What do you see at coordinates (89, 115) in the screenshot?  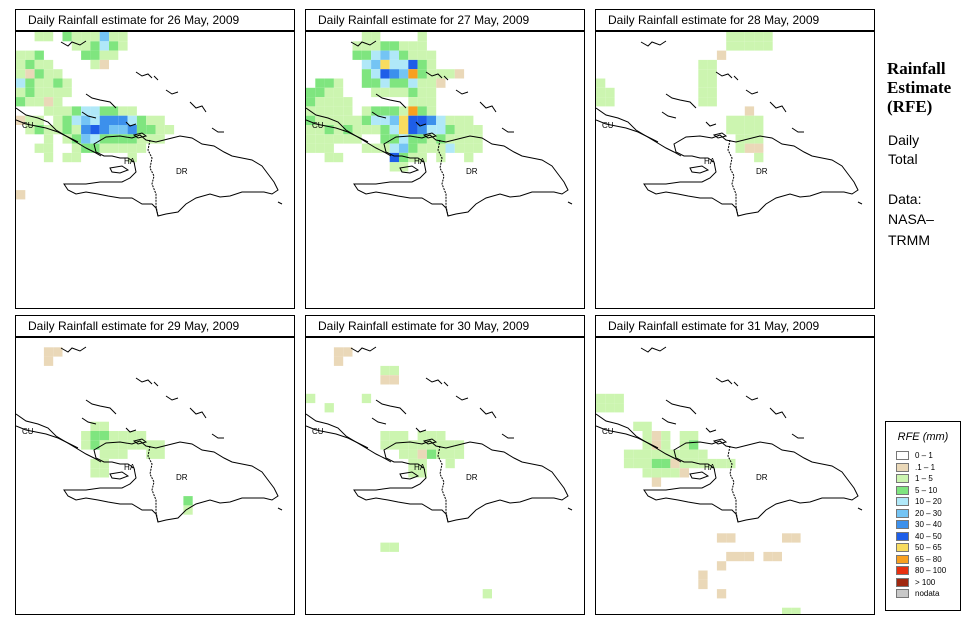 I see `coastline-bah5` at bounding box center [89, 115].